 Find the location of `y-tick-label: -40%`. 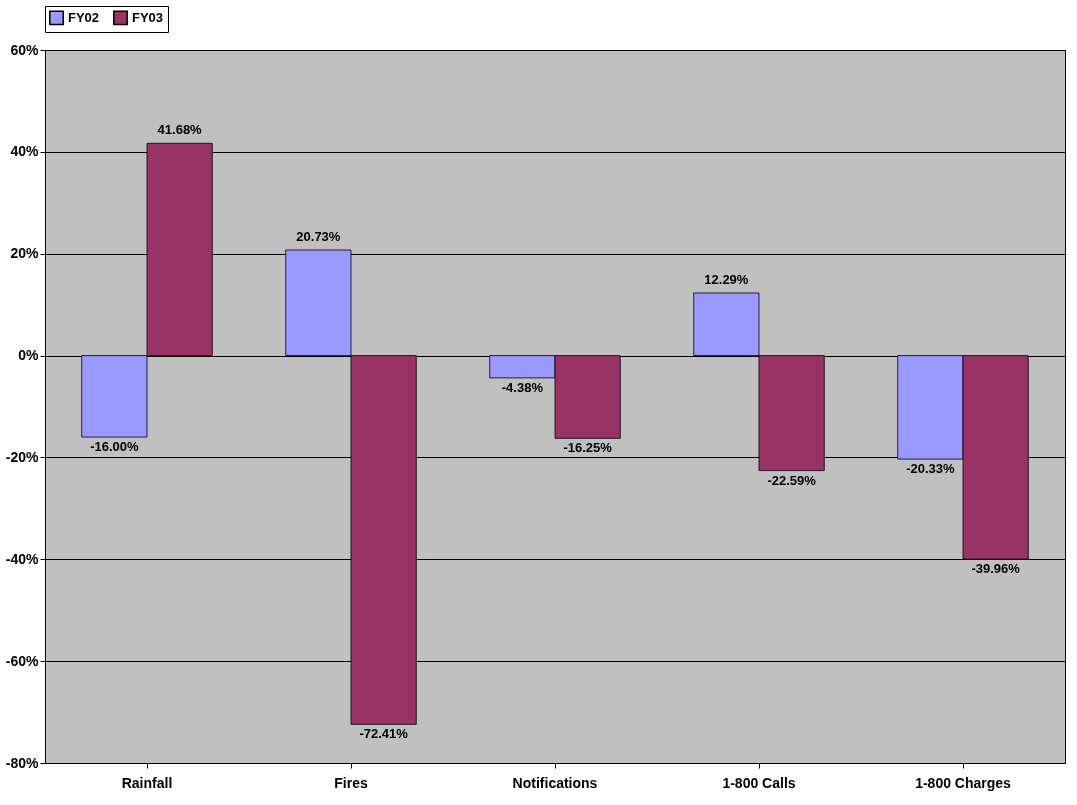

y-tick-label: -40% is located at coordinates (22, 558).